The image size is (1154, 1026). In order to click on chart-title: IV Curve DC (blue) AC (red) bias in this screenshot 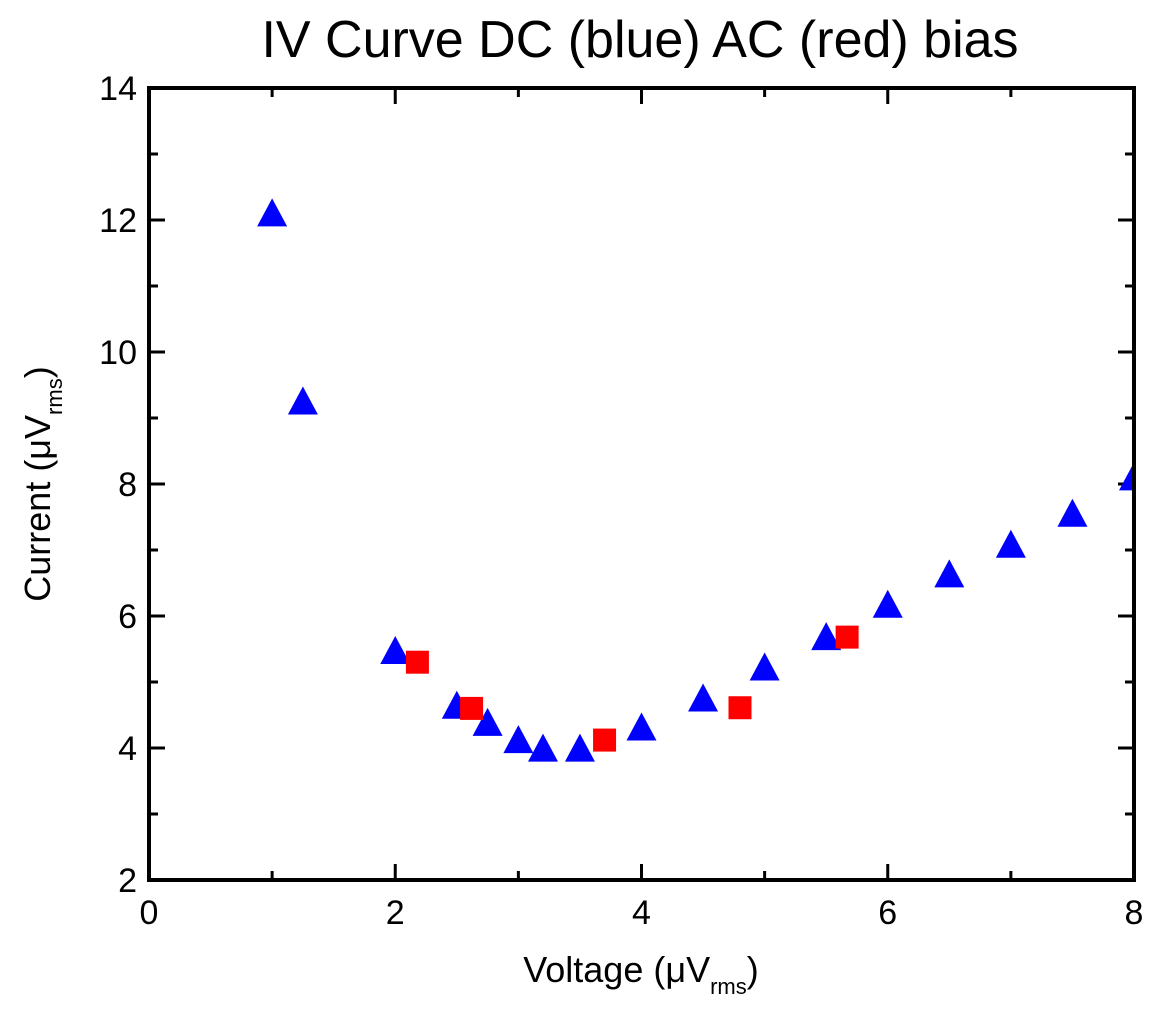, I will do `click(639, 40)`.